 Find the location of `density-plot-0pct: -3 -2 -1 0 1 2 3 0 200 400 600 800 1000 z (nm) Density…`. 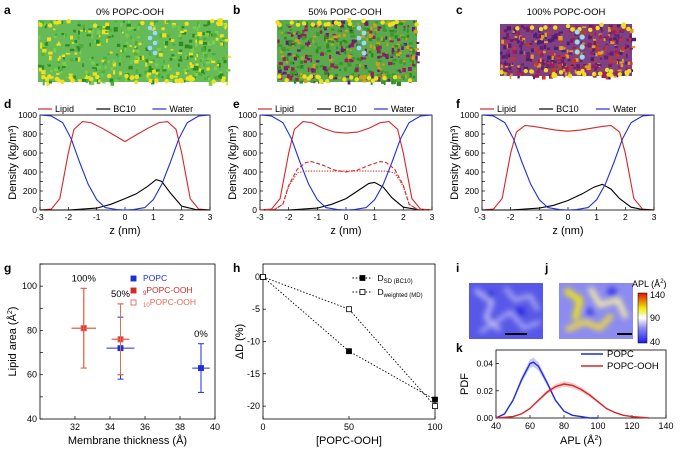

density-plot-0pct: -3 -2 -1 0 1 2 3 0 200 400 600 800 1000 z (nm) Density… is located at coordinates (110, 170).